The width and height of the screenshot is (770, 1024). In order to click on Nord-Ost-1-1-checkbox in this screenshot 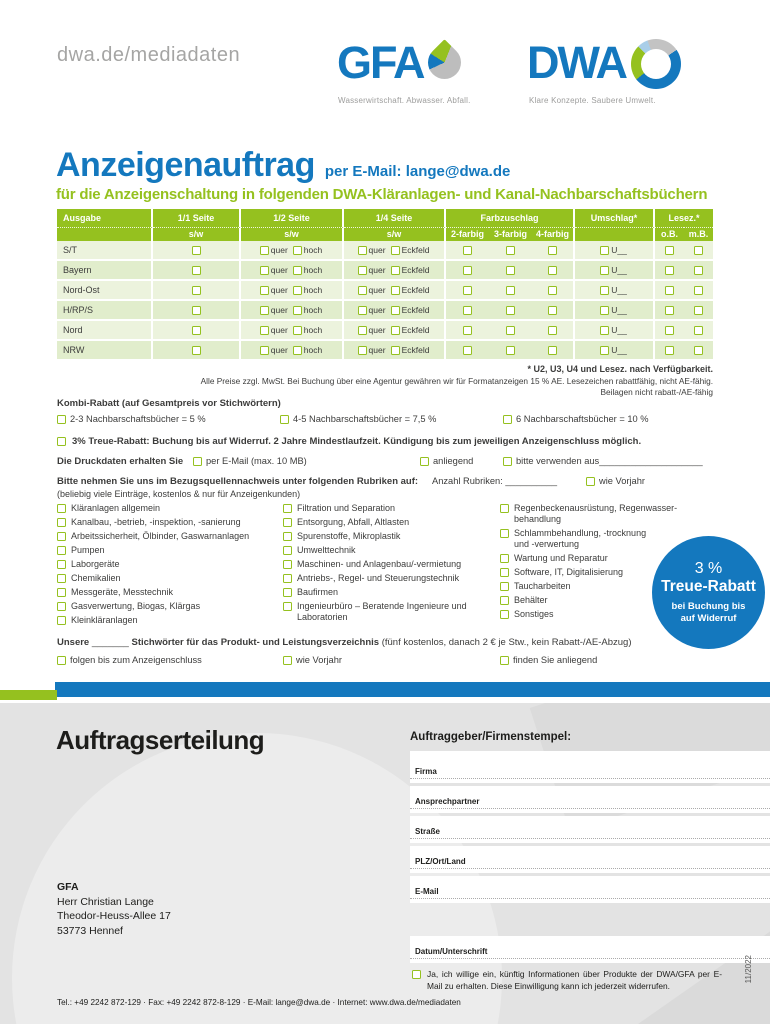, I will do `click(196, 290)`.